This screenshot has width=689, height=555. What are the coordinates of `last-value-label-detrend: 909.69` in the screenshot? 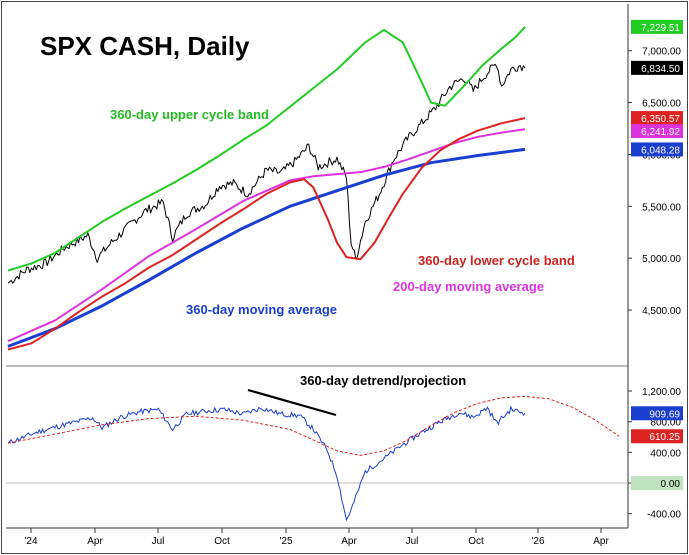 It's located at (664, 414).